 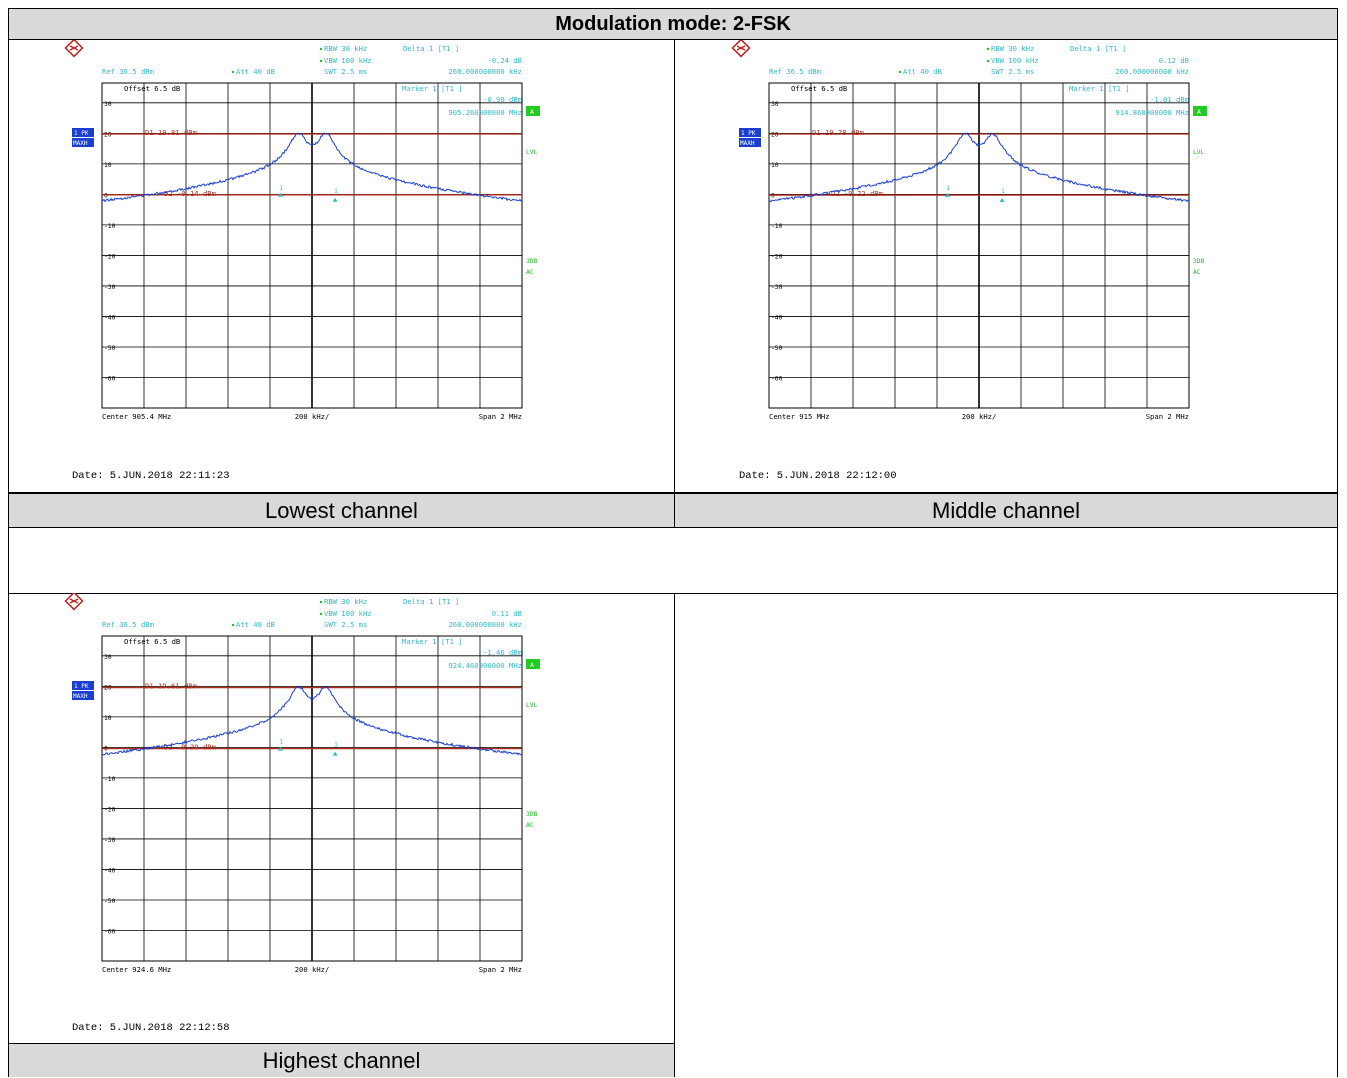 What do you see at coordinates (136, 969) in the screenshot?
I see `center-freq-label: Center 924.6 MHz` at bounding box center [136, 969].